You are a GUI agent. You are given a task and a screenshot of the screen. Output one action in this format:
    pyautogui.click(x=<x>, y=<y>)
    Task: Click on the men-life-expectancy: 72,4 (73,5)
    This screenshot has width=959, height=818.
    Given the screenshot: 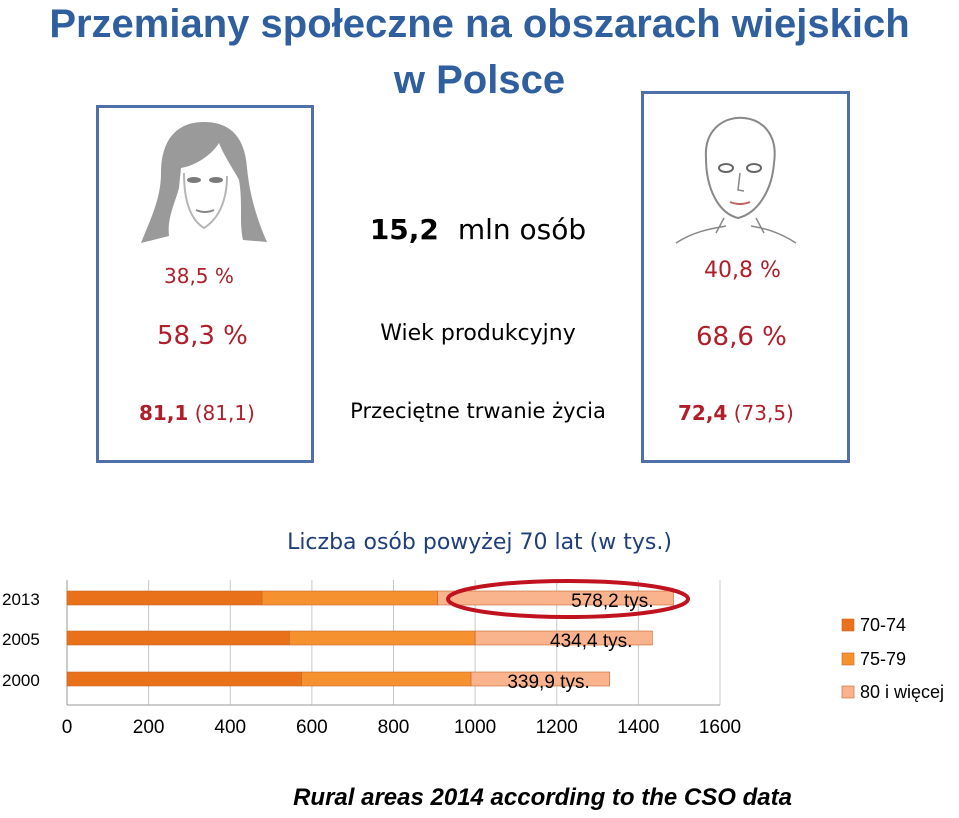 What is the action you would take?
    pyautogui.click(x=736, y=413)
    